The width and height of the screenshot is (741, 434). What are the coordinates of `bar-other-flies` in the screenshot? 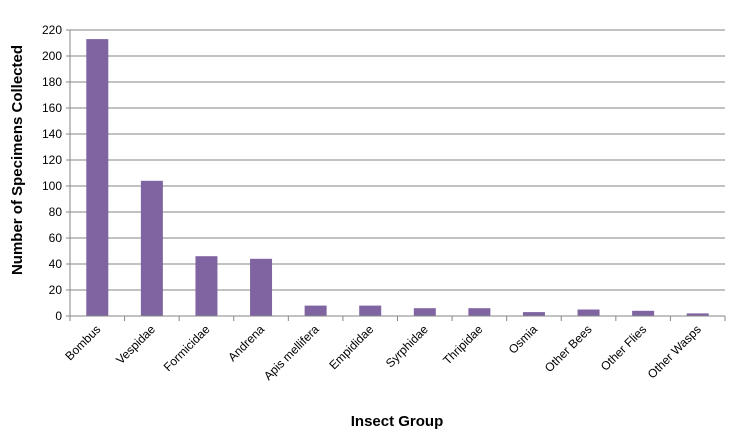 It's located at (643, 313).